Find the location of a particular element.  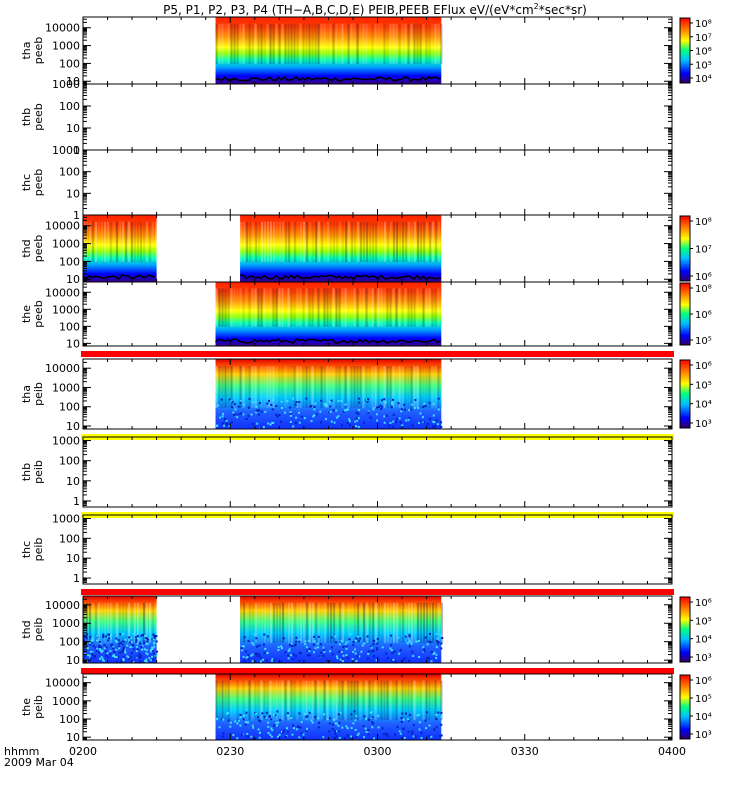

y-tick-label: 10000 is located at coordinates (62, 605).